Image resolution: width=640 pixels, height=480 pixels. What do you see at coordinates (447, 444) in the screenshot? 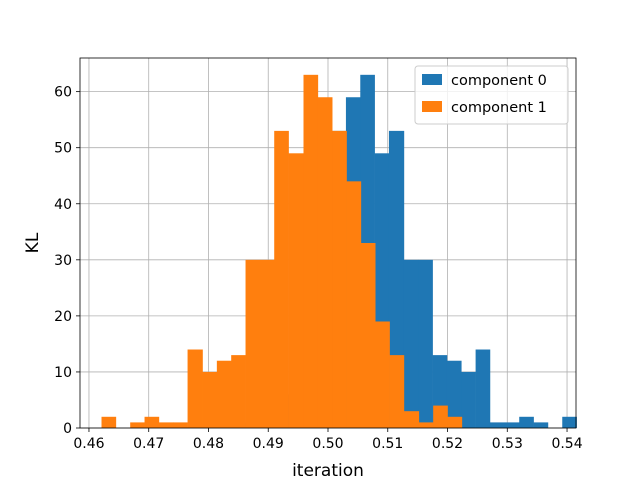
I see `x-tick-label: 0.52` at bounding box center [447, 444].